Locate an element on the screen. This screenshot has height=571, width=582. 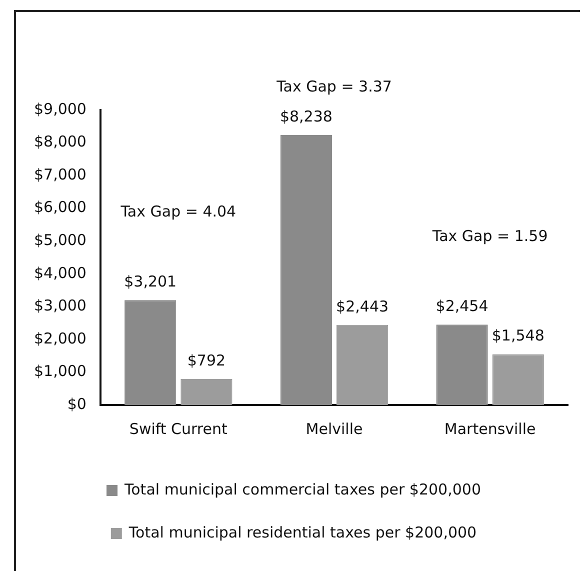
y-tick-label: $5,000 is located at coordinates (60, 240).